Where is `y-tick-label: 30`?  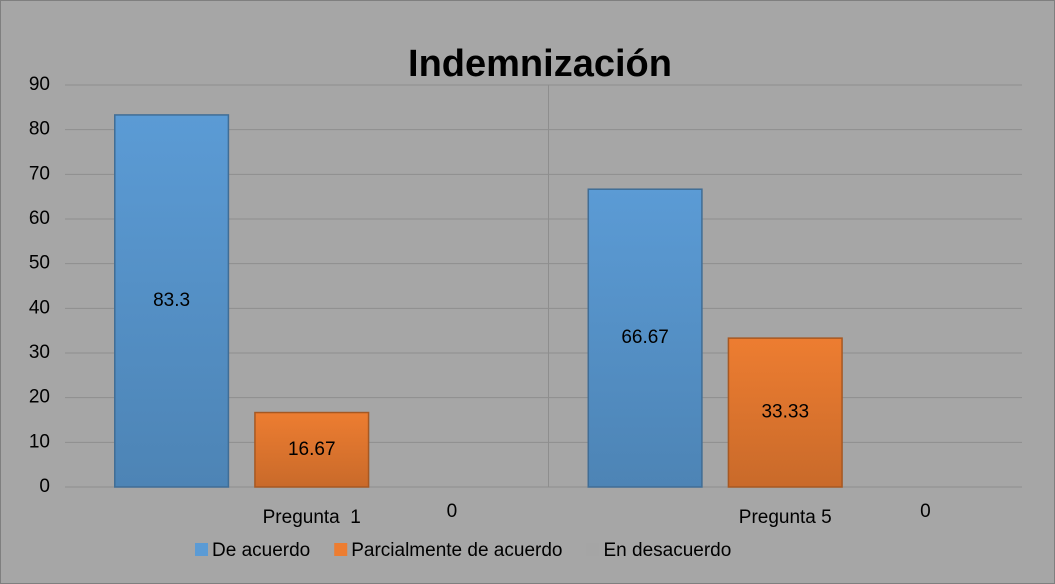
y-tick-label: 30 is located at coordinates (39, 352).